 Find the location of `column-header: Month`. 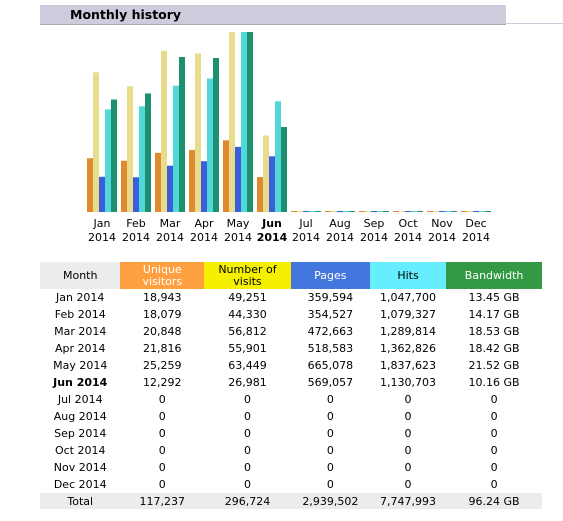

column-header: Month is located at coordinates (80, 275).